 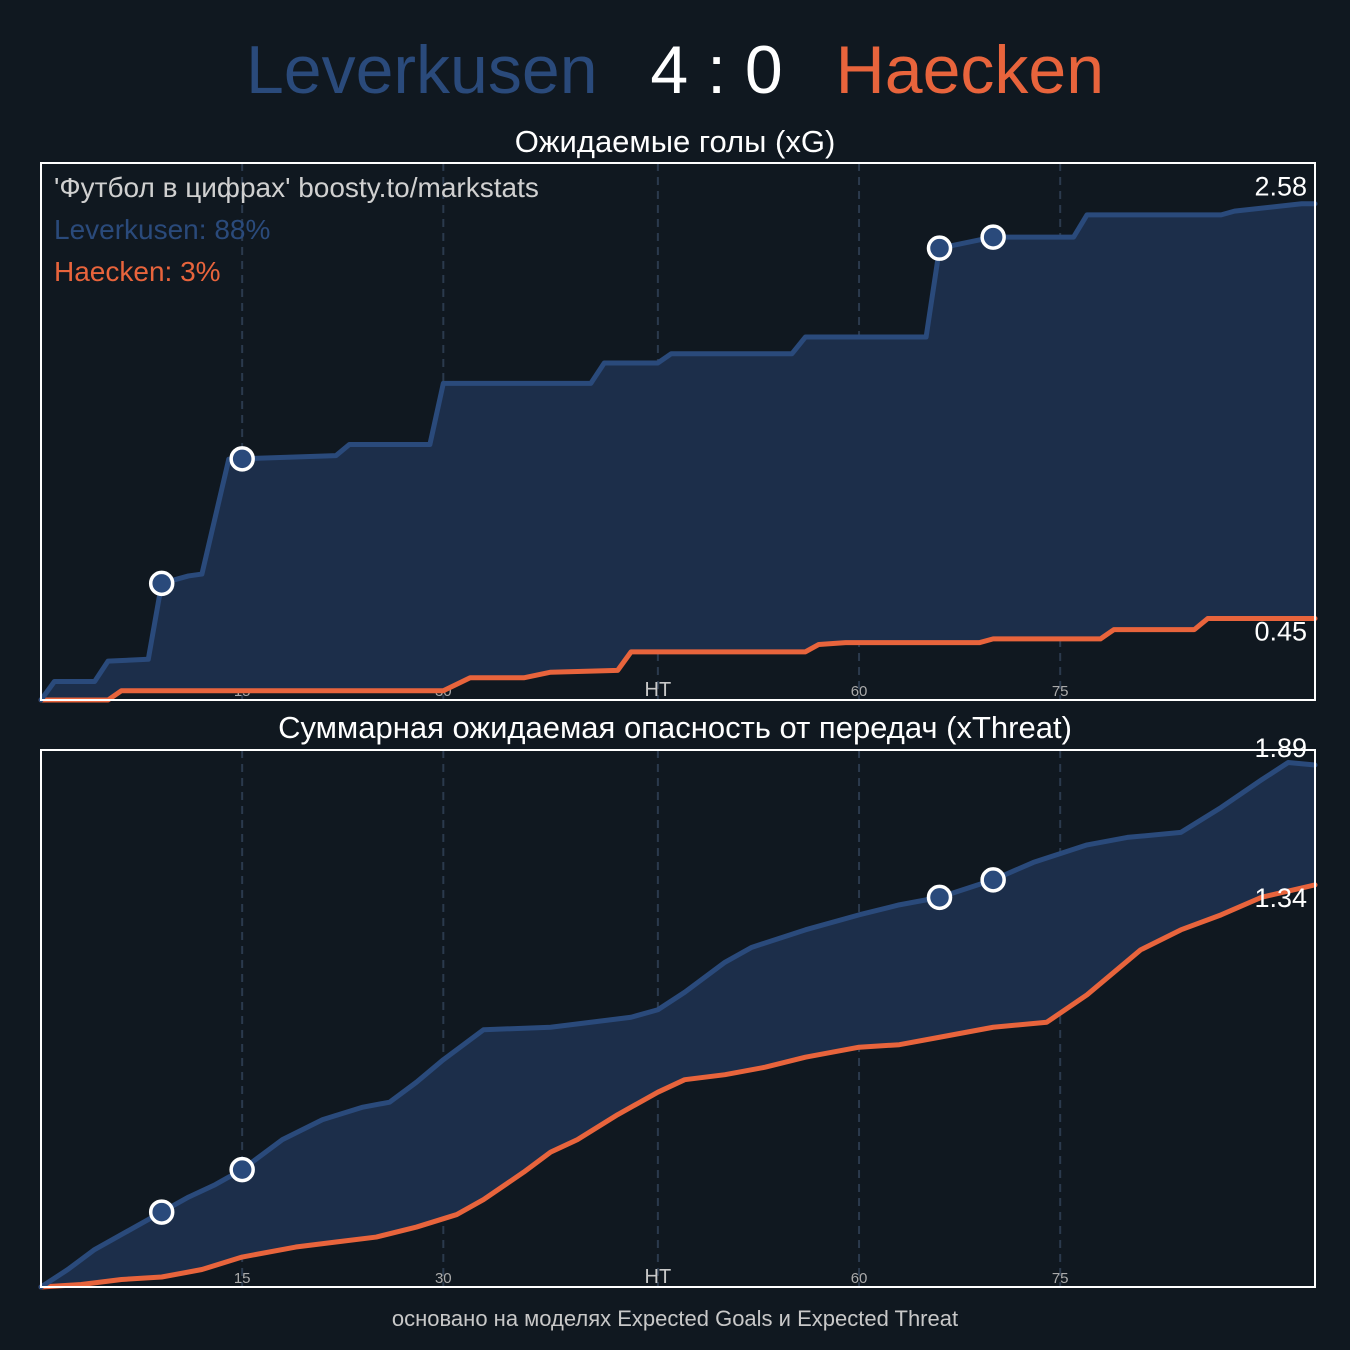 What do you see at coordinates (1280, 632) in the screenshot?
I see `away-end-value: 0.45` at bounding box center [1280, 632].